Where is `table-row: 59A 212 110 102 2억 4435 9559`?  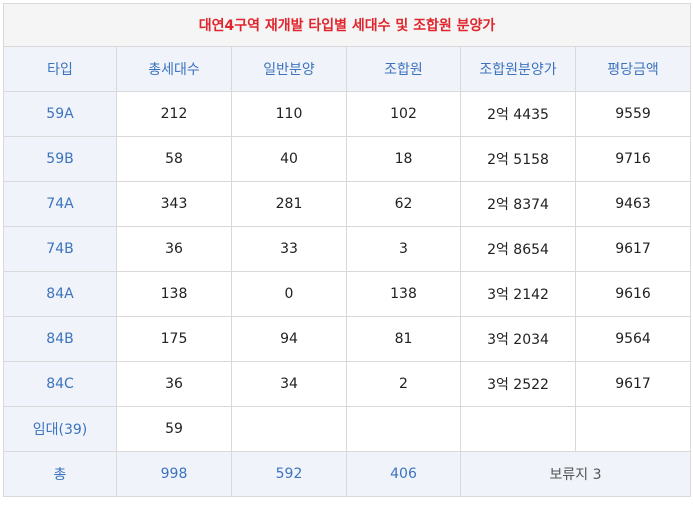 table-row: 59A 212 110 102 2억 4435 9559 is located at coordinates (347, 114).